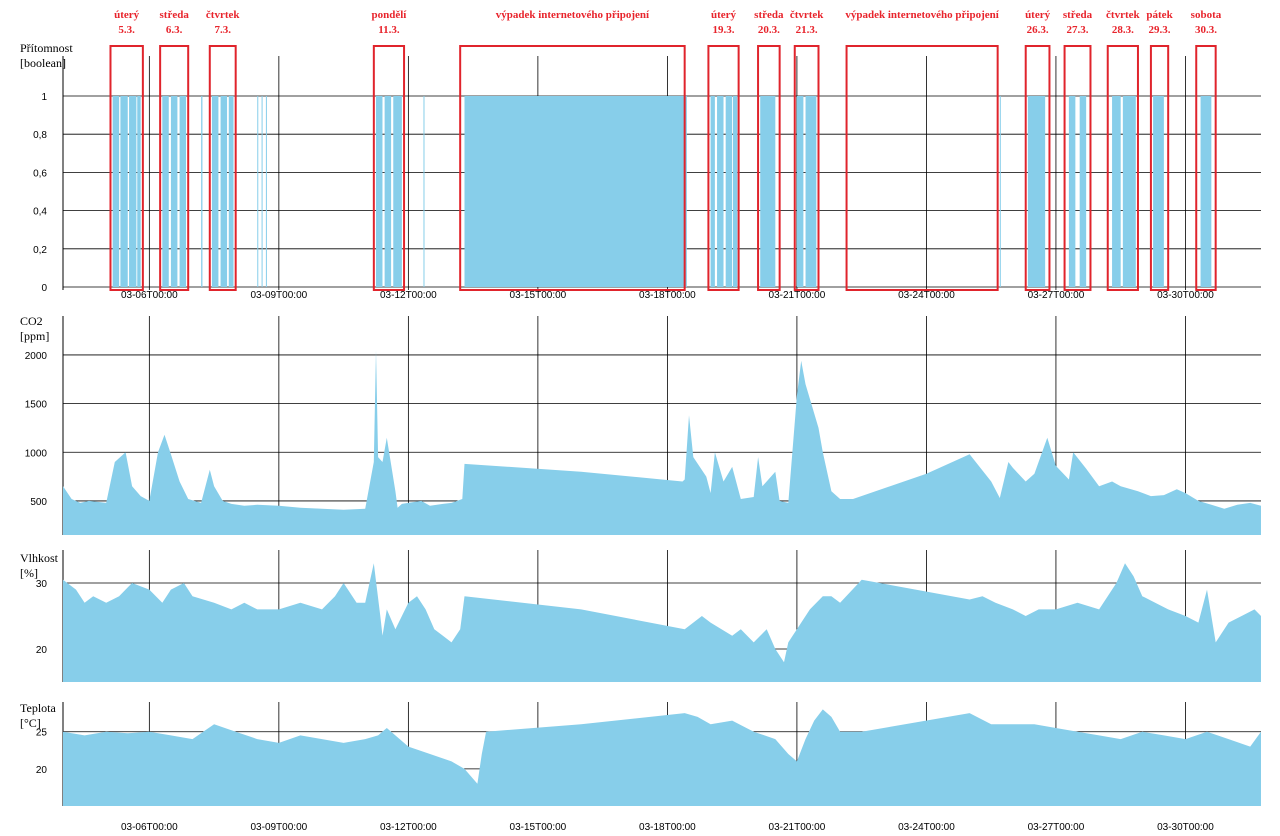 This screenshot has width=1280, height=836. I want to click on annotation-date: 21.3., so click(807, 30).